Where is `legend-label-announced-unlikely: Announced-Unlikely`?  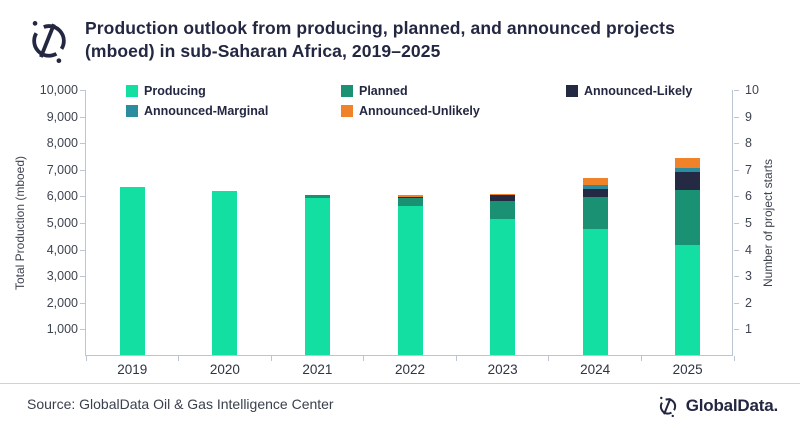
legend-label-announced-unlikely: Announced-Unlikely is located at coordinates (419, 111).